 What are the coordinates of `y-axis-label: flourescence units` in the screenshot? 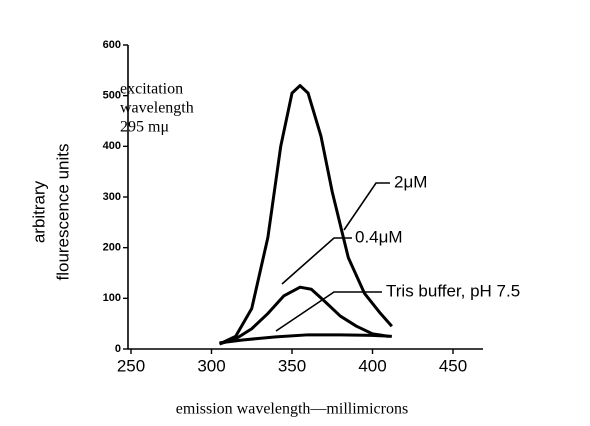 It's located at (62, 211).